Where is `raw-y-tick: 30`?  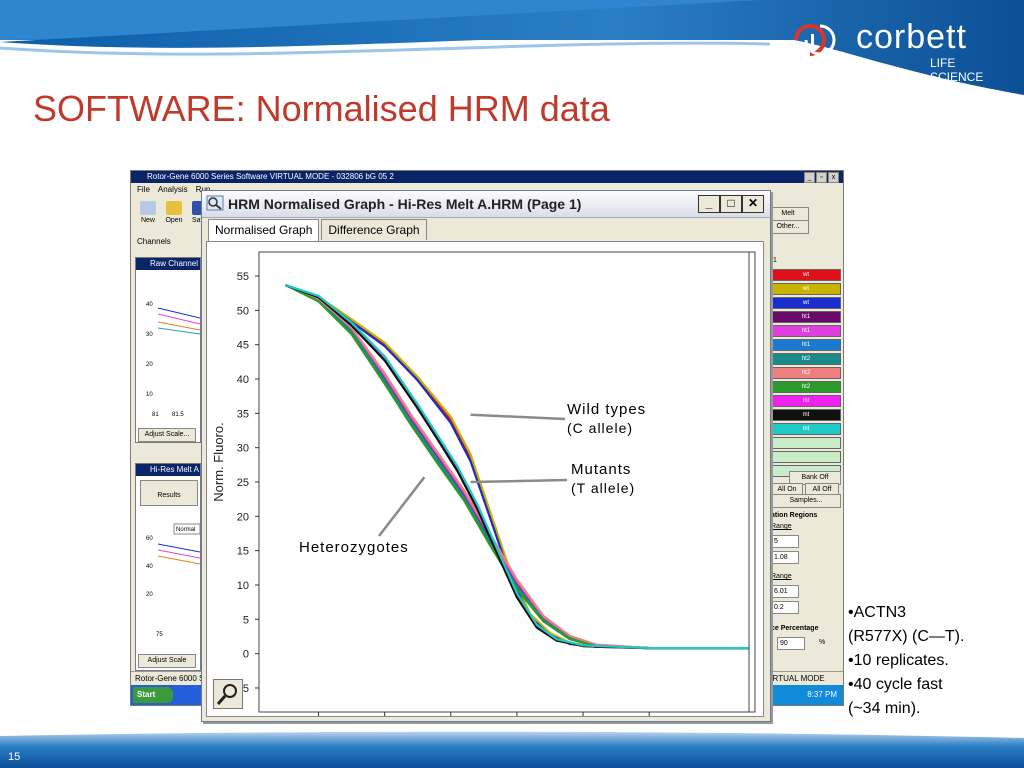
raw-y-tick: 30 is located at coordinates (149, 335).